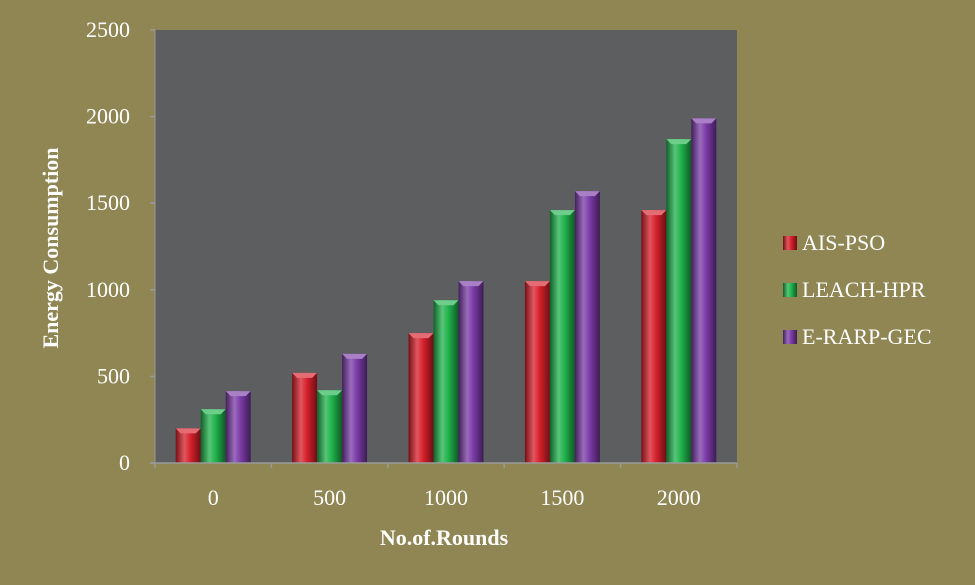  Describe the element at coordinates (50, 247) in the screenshot. I see `y-axis-title: Energy Consumption` at that location.